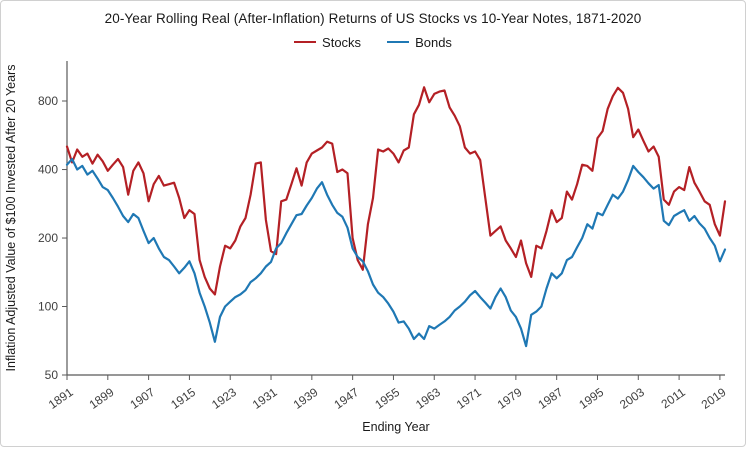 The image size is (748, 449). Describe the element at coordinates (550, 398) in the screenshot. I see `x-tick-label: 1987` at that location.